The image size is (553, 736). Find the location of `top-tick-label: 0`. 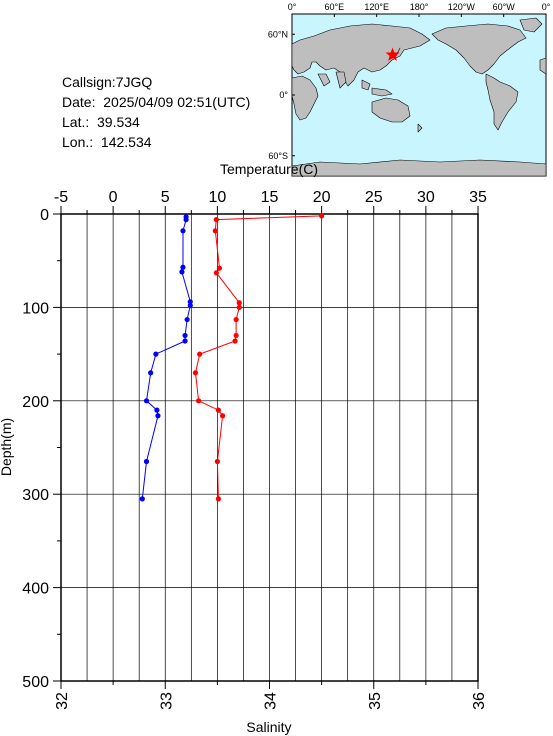

top-tick-label: 0 is located at coordinates (113, 197).